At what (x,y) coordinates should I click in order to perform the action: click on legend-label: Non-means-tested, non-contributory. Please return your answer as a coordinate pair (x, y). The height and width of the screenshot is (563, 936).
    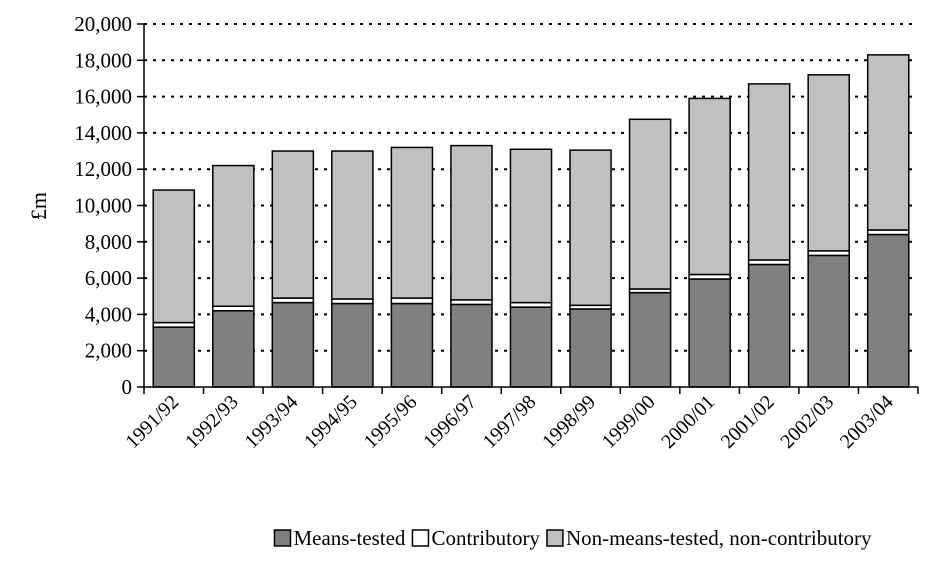
    Looking at the image, I should click on (719, 538).